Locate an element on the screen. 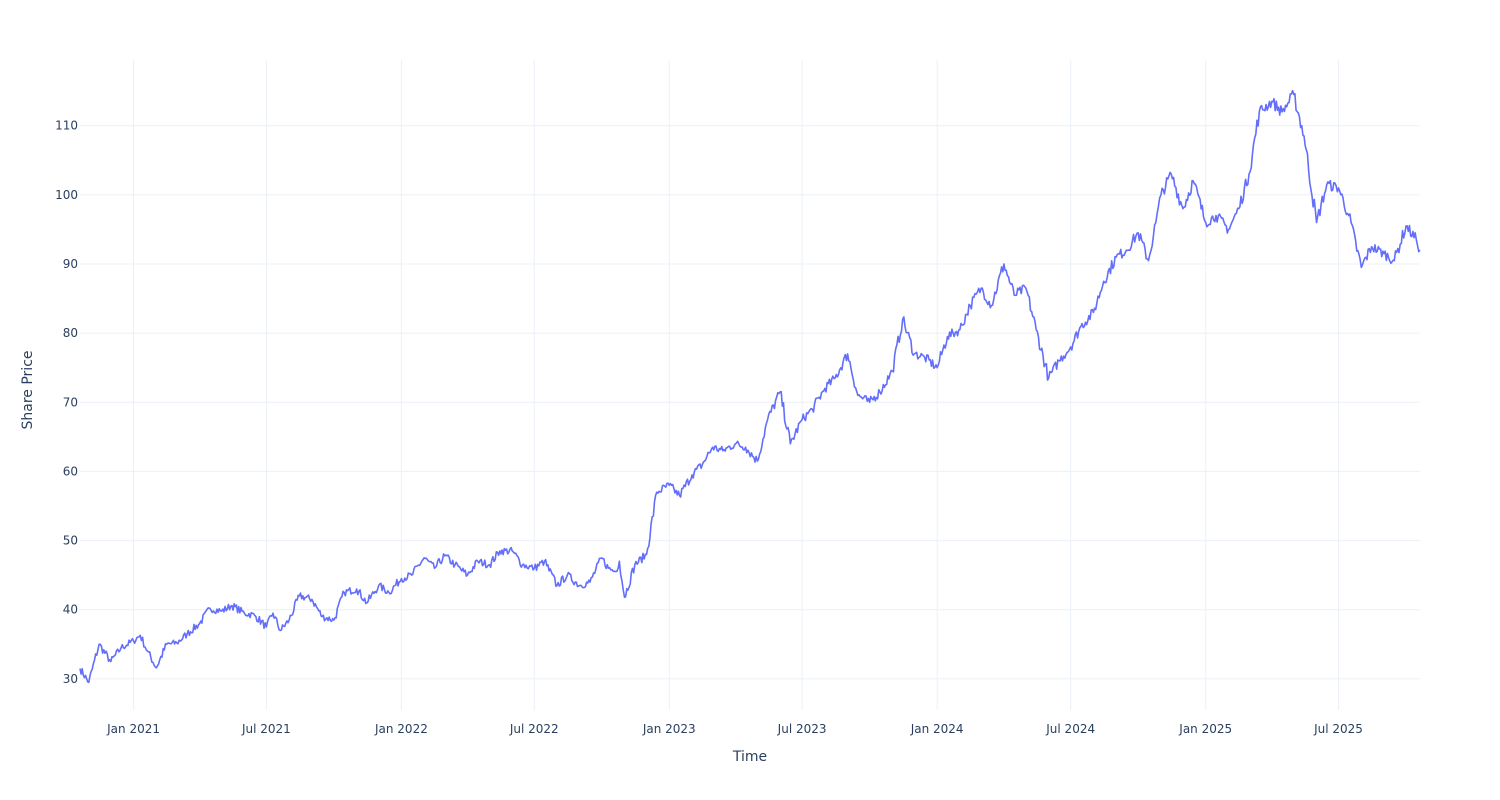 This screenshot has height=800, width=1500. x-axis-title: Time is located at coordinates (749, 757).